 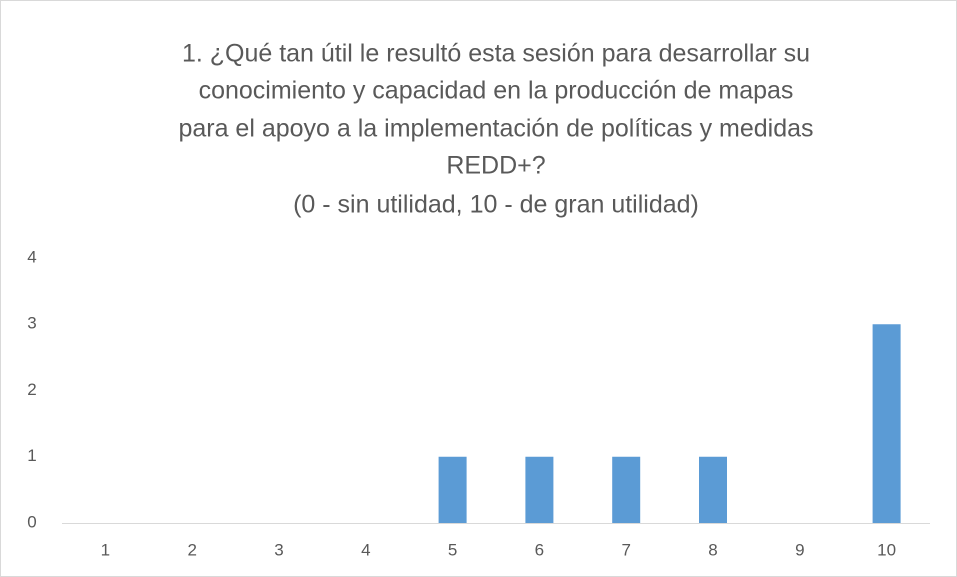 What do you see at coordinates (31, 323) in the screenshot?
I see `y-tick-label: 3` at bounding box center [31, 323].